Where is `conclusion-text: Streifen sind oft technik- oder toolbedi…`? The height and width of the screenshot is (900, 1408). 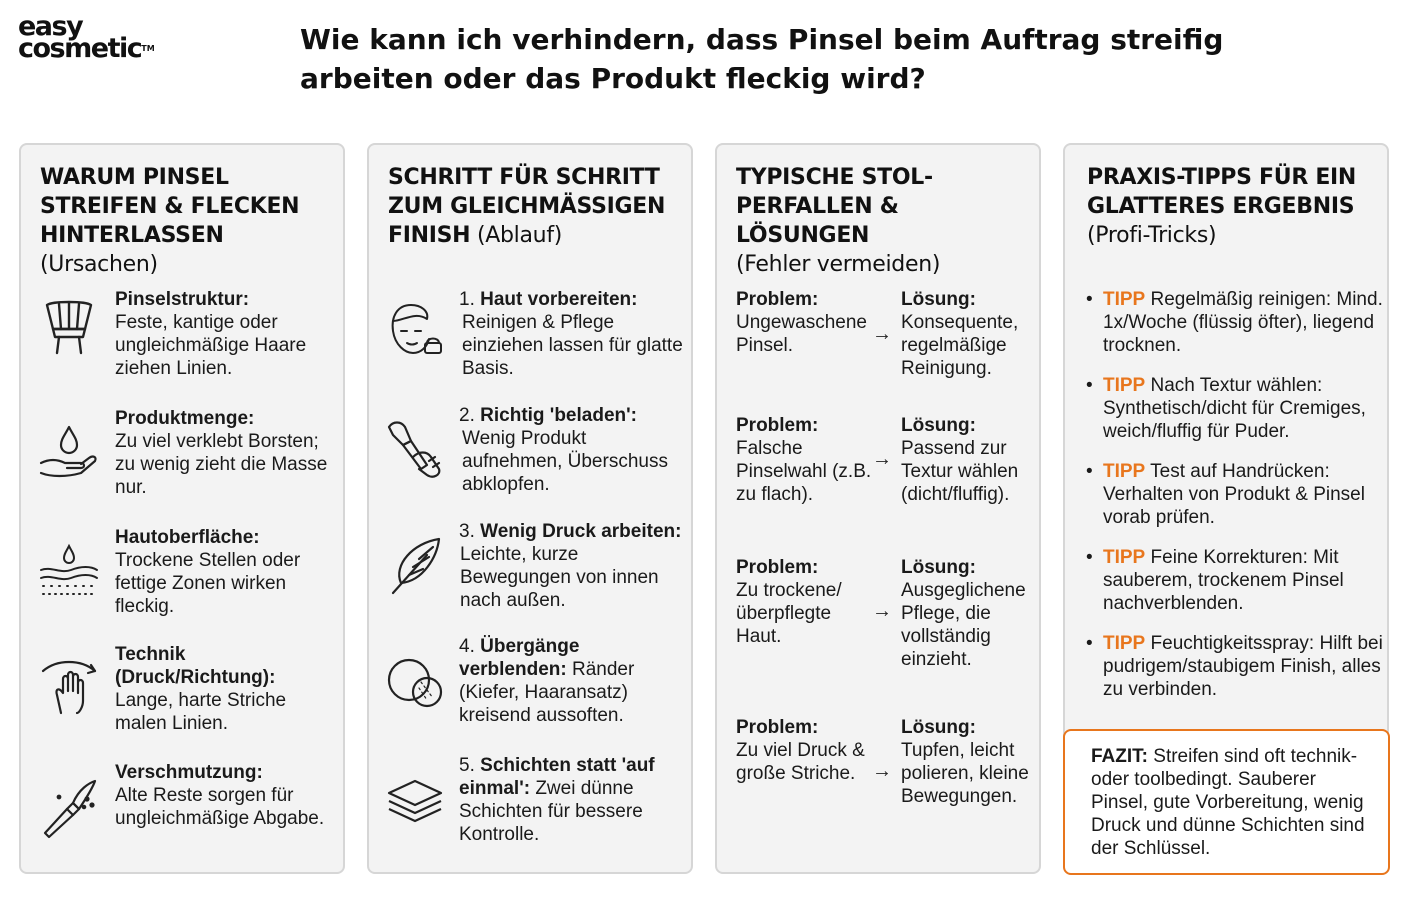
conclusion-text: Streifen sind oft technik- oder toolbedi… is located at coordinates (1228, 802).